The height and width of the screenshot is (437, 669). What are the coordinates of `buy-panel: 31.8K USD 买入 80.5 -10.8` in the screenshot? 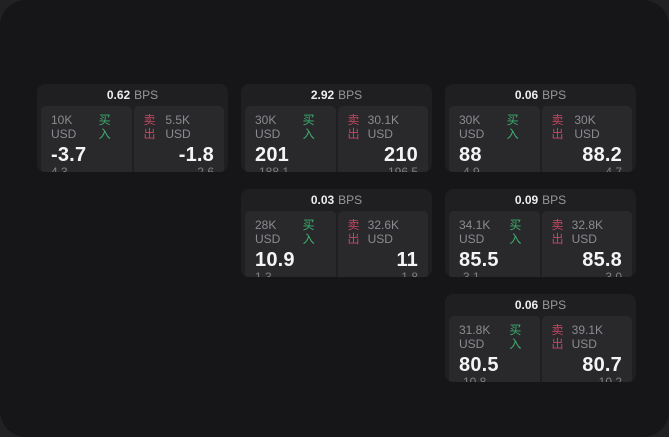 It's located at (494, 349).